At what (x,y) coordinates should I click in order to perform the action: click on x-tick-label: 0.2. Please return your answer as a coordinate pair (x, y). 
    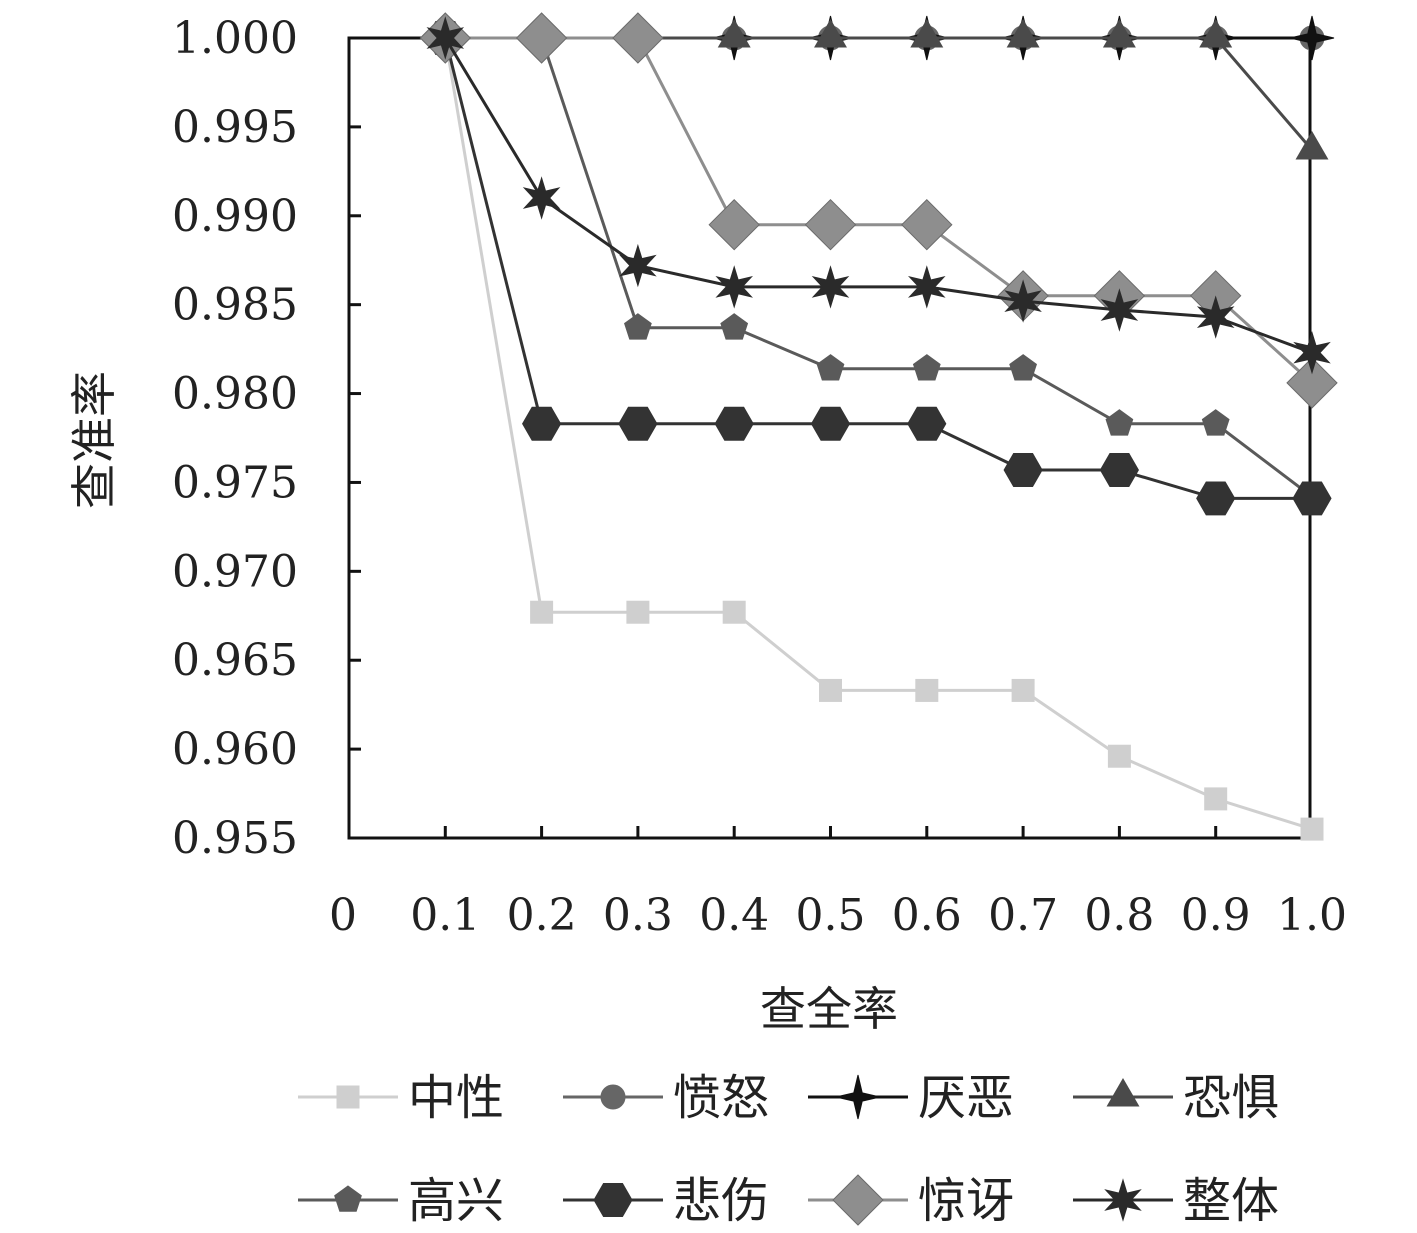
    Looking at the image, I should click on (542, 915).